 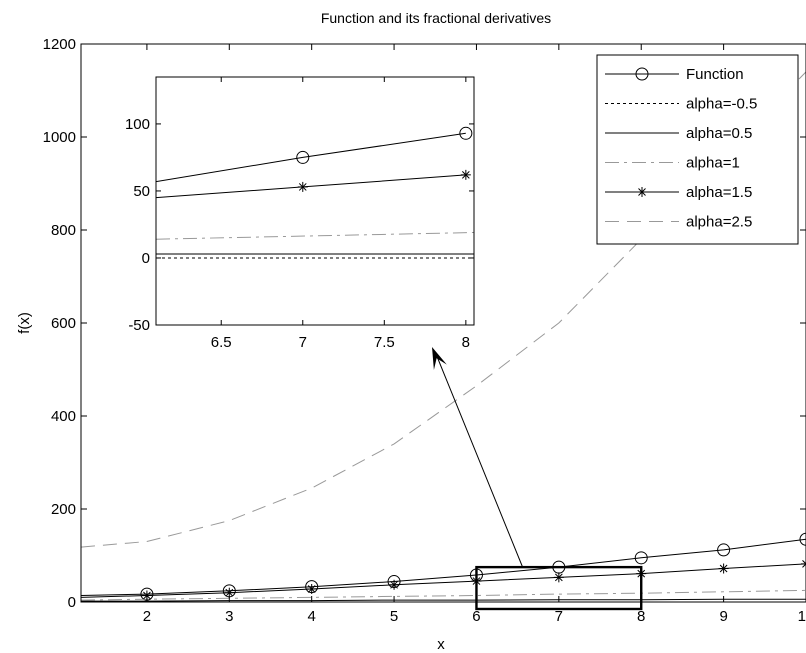 I want to click on legend-label-0: Function, so click(x=715, y=74).